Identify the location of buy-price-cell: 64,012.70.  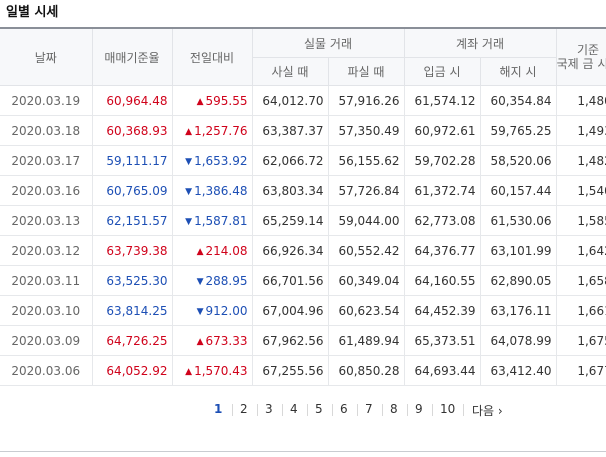
(290, 100).